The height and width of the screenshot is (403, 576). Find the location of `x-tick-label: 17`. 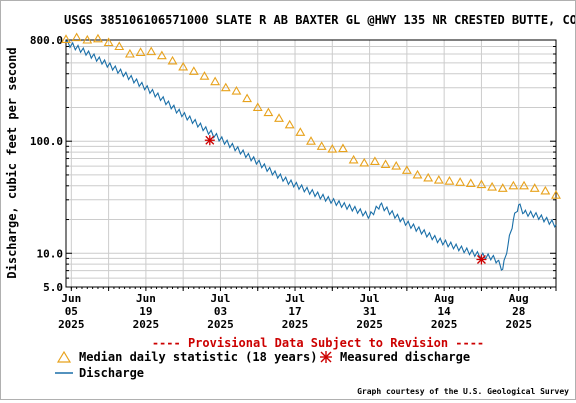

x-tick-label: 17 is located at coordinates (294, 311).